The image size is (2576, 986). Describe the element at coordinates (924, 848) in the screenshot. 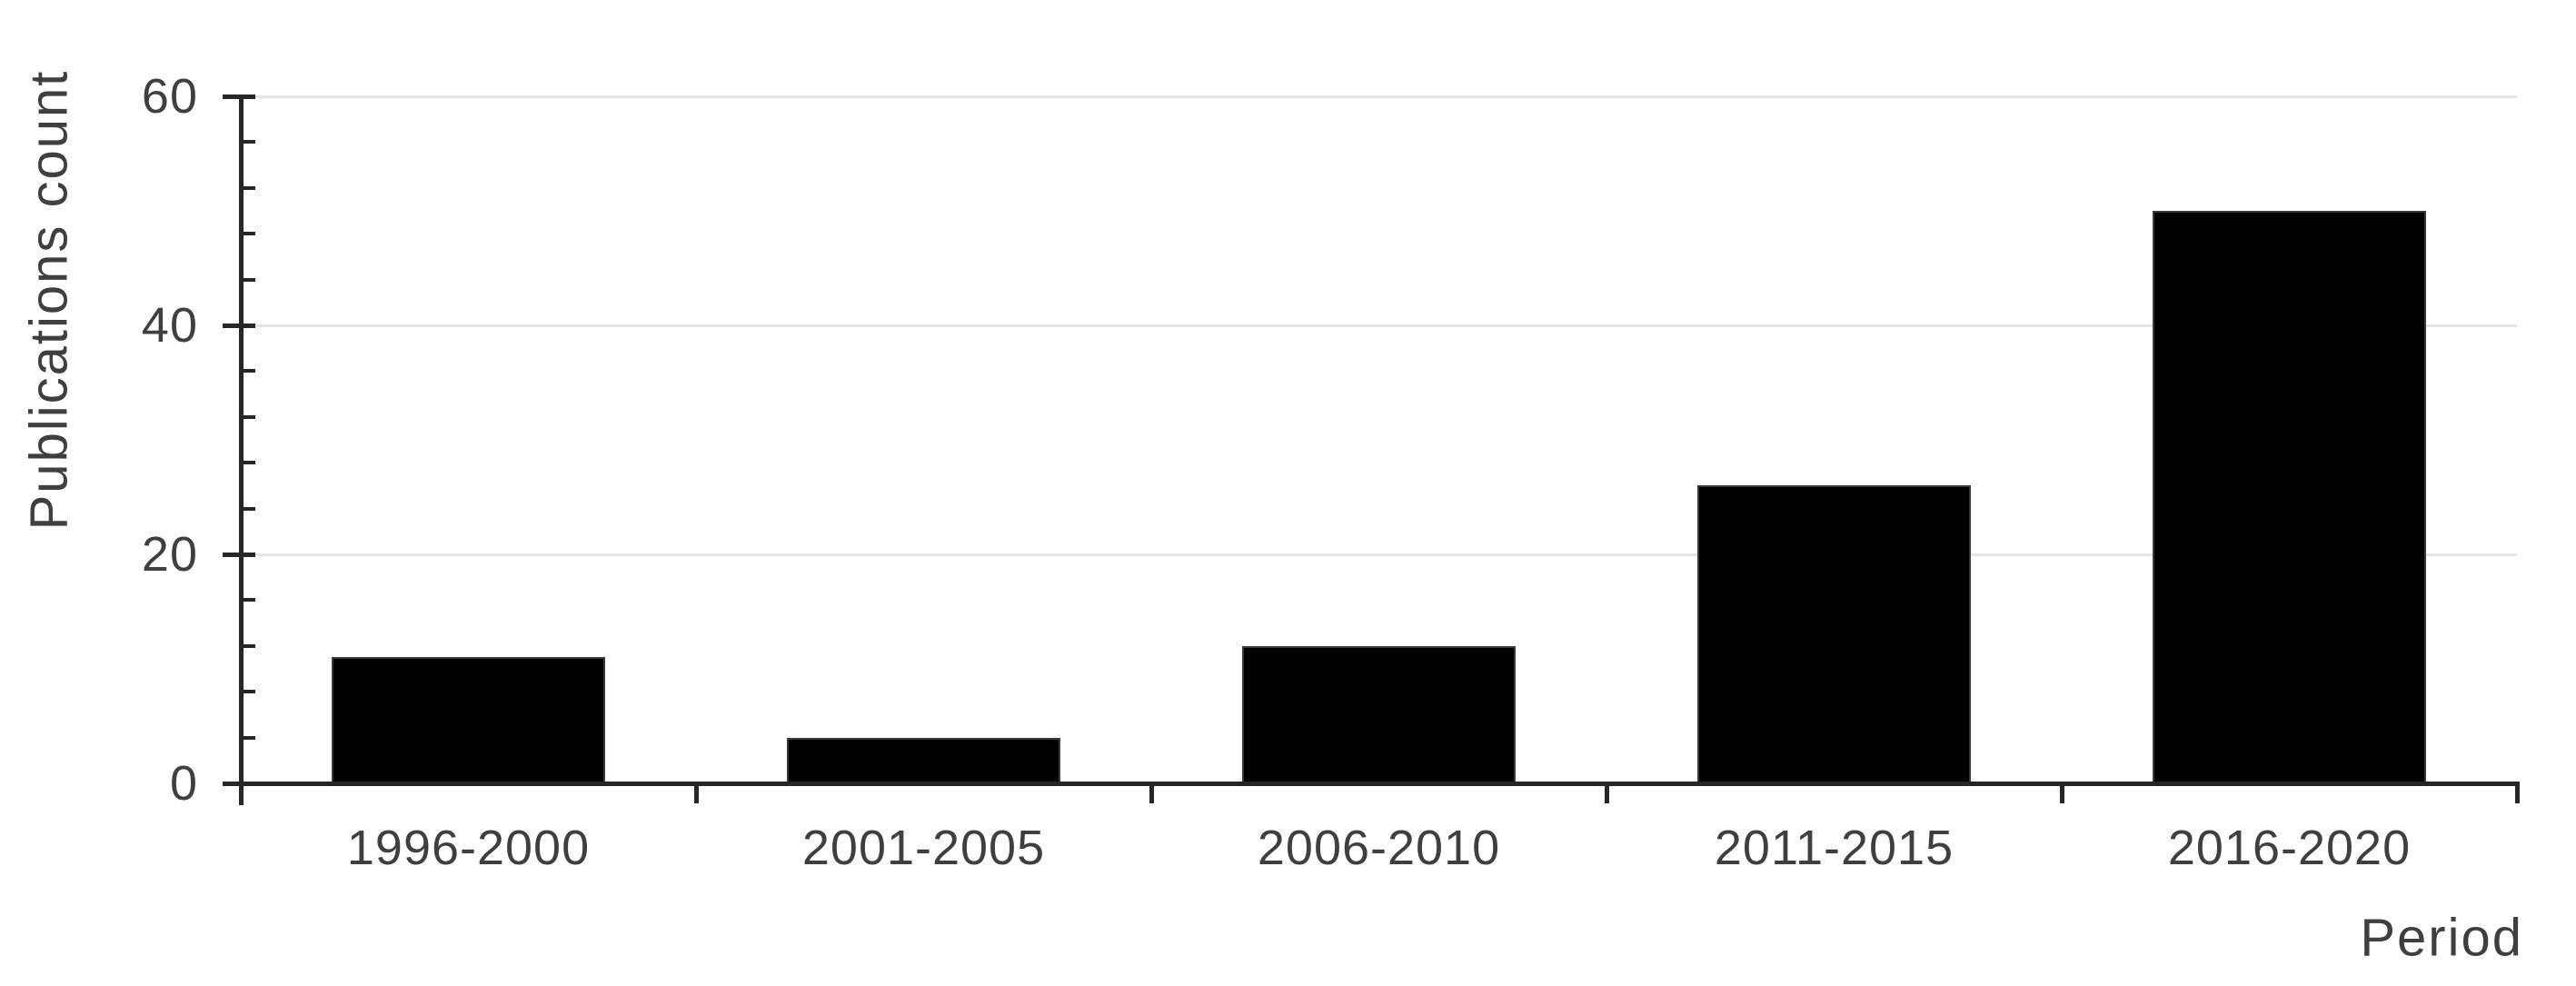

I see `x-tick-label: 2001-2005` at that location.